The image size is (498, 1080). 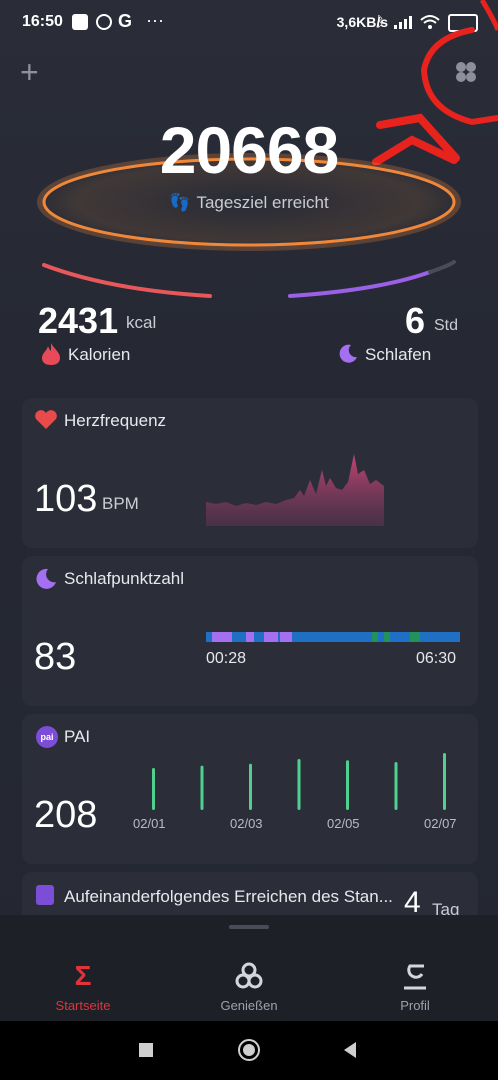 What do you see at coordinates (446, 909) in the screenshot?
I see `streak-unit: Tag` at bounding box center [446, 909].